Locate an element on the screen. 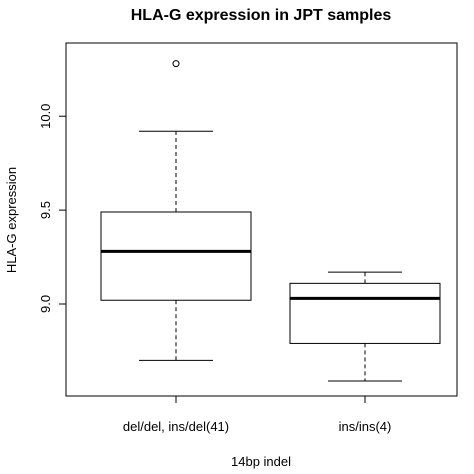 This screenshot has height=474, width=474. x-tick-label: del/del, ins/del(41) is located at coordinates (176, 426).